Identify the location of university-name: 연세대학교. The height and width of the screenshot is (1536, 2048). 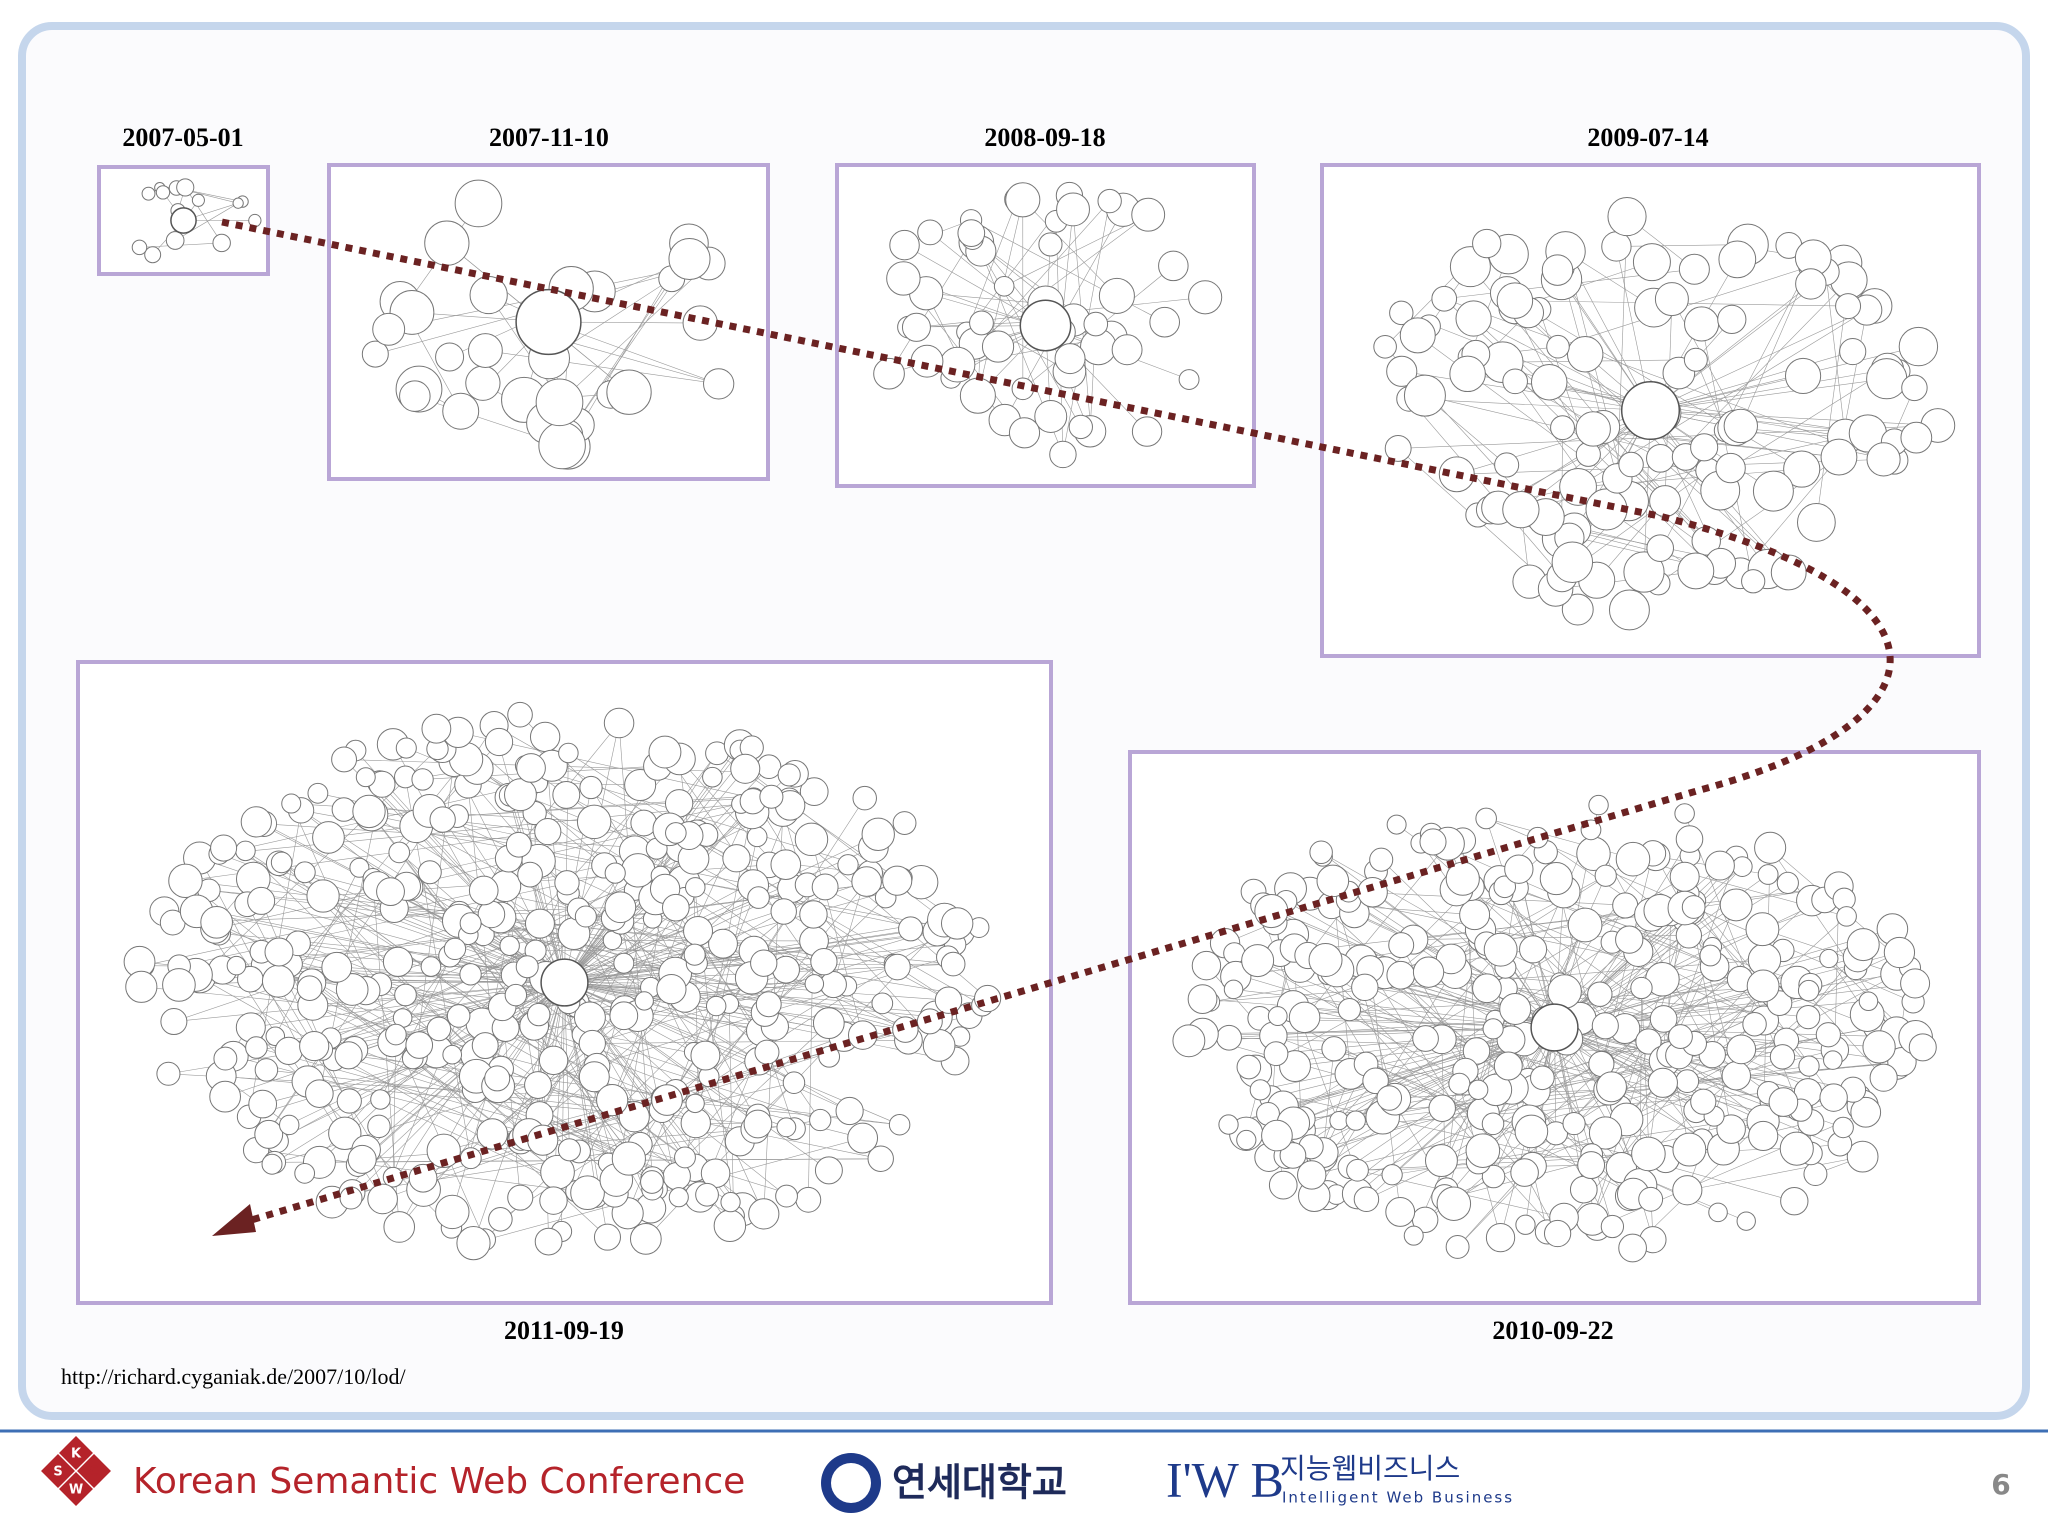
(979, 1483).